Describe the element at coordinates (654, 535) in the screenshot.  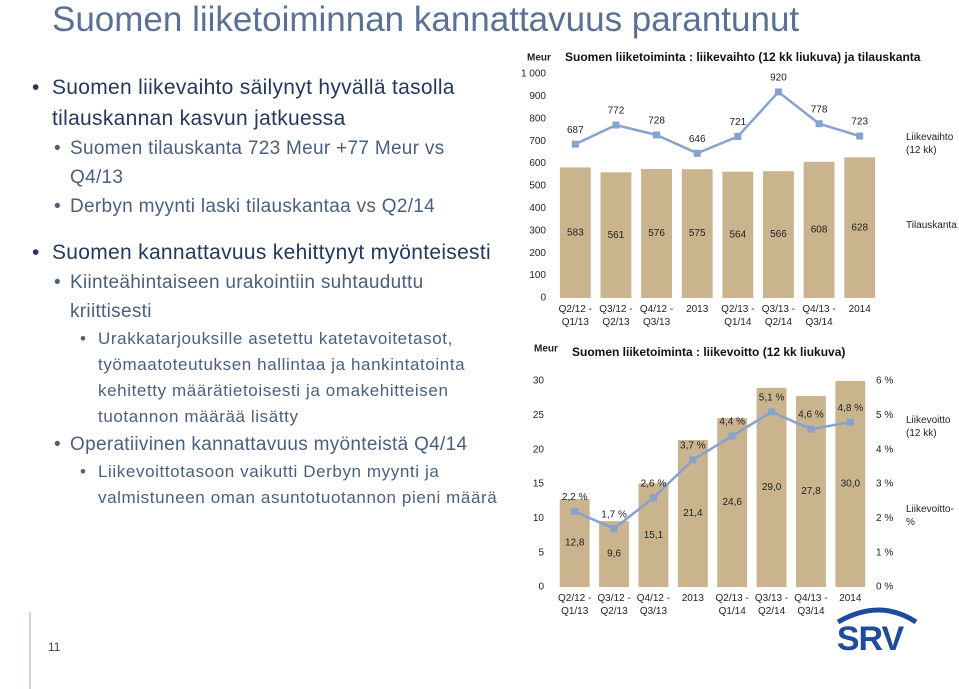
I see `value-label: 15,1` at that location.